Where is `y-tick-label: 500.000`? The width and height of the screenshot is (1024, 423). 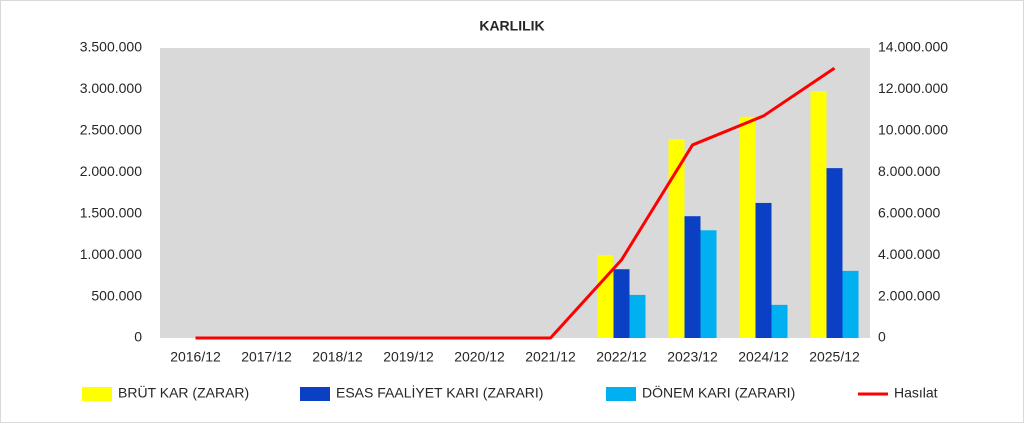
y-tick-label: 500.000 is located at coordinates (116, 295).